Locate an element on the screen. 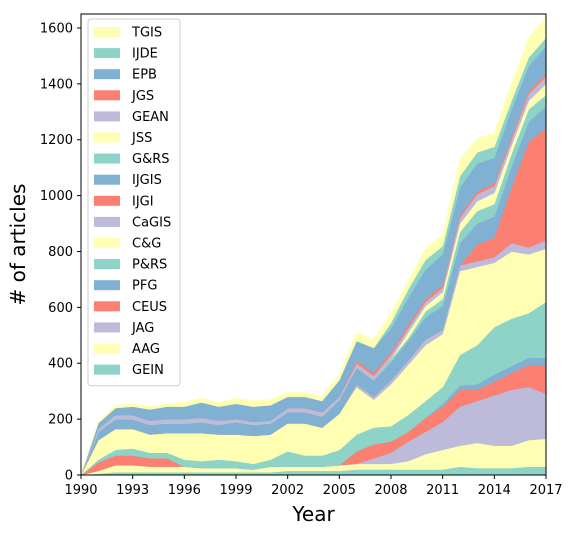 The height and width of the screenshot is (538, 573). x-tick-label: 2017 is located at coordinates (545, 490).